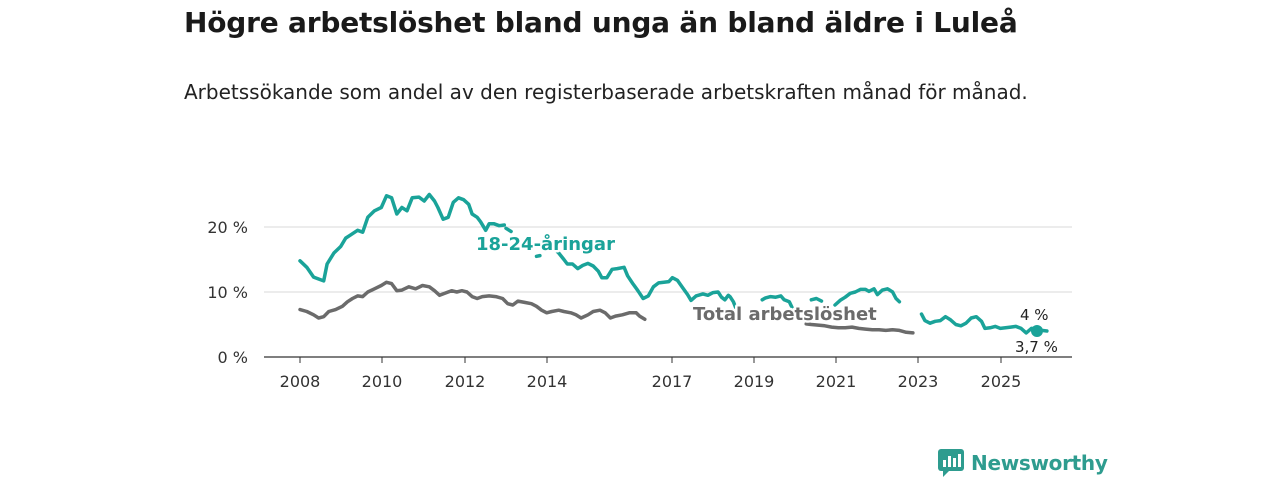  What do you see at coordinates (918, 381) in the screenshot?
I see `x-tick-label: 2023` at bounding box center [918, 381].